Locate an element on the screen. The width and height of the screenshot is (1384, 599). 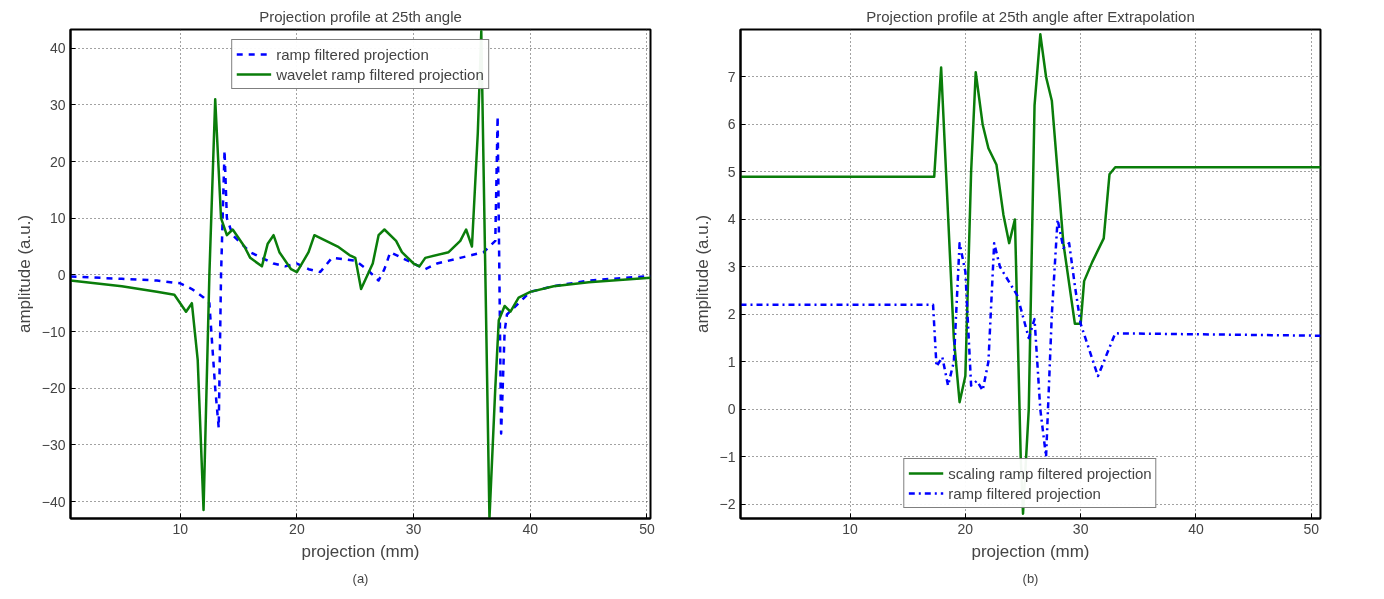
y-tick-label: 5 is located at coordinates (731, 171).